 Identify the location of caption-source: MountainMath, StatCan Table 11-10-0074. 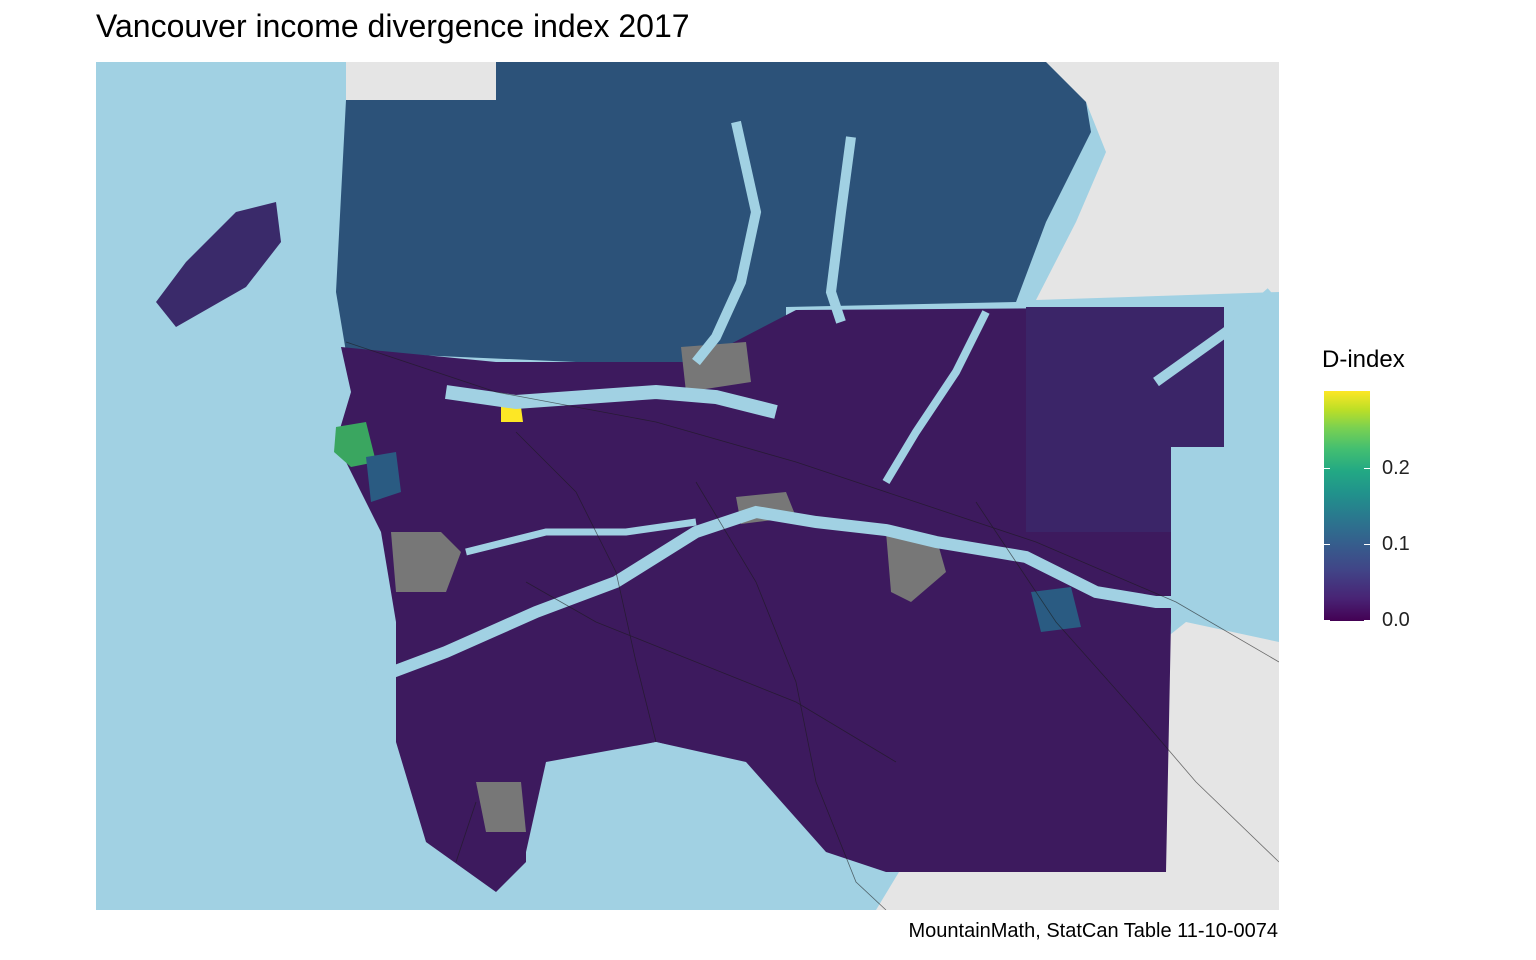
(1093, 931).